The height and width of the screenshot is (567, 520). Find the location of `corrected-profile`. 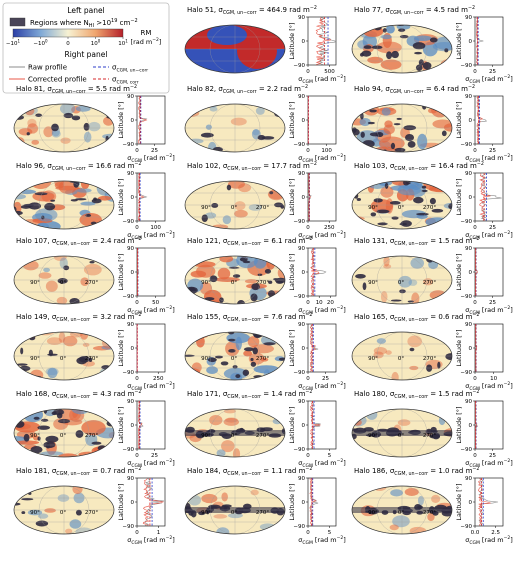

corrected-profile is located at coordinates (323, 41).